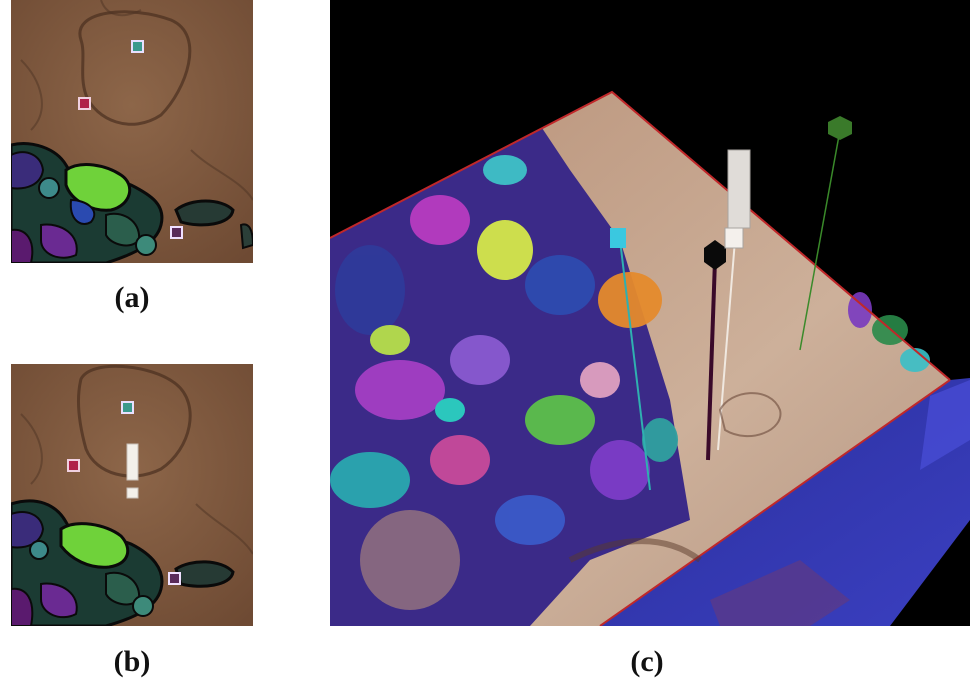 The image size is (973, 684). I want to click on caption-c: (c), so click(647, 661).